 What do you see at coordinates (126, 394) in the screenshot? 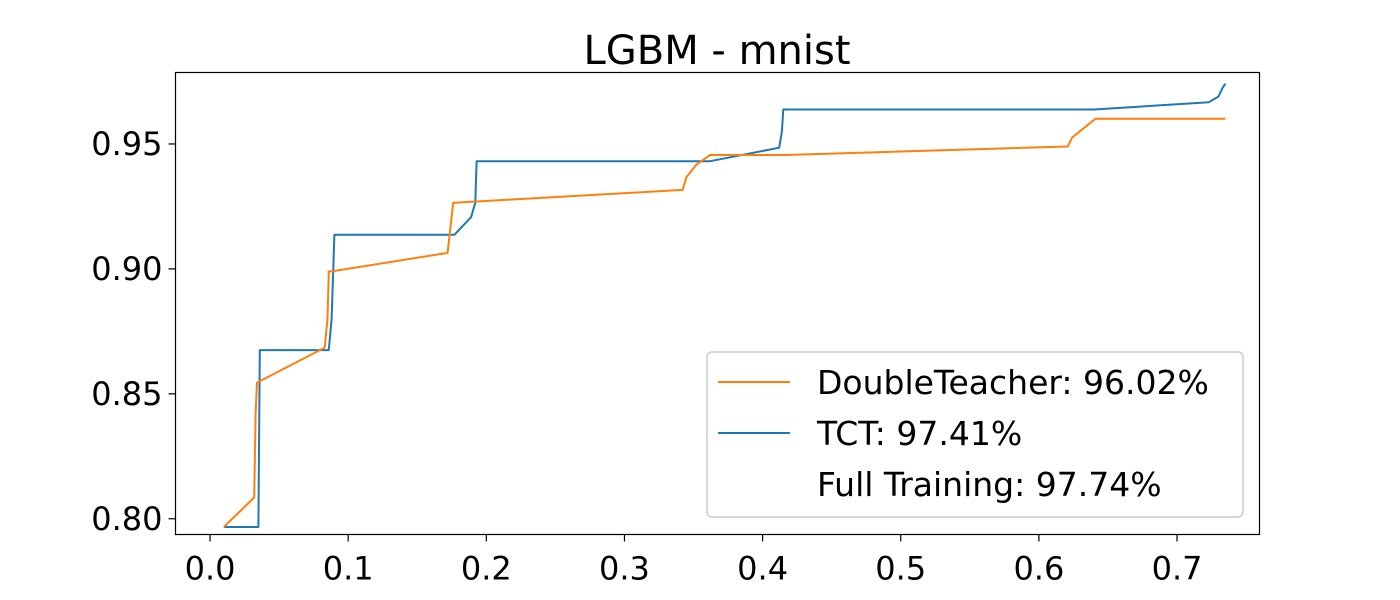
I see `y-tick-label: 0.85` at bounding box center [126, 394].